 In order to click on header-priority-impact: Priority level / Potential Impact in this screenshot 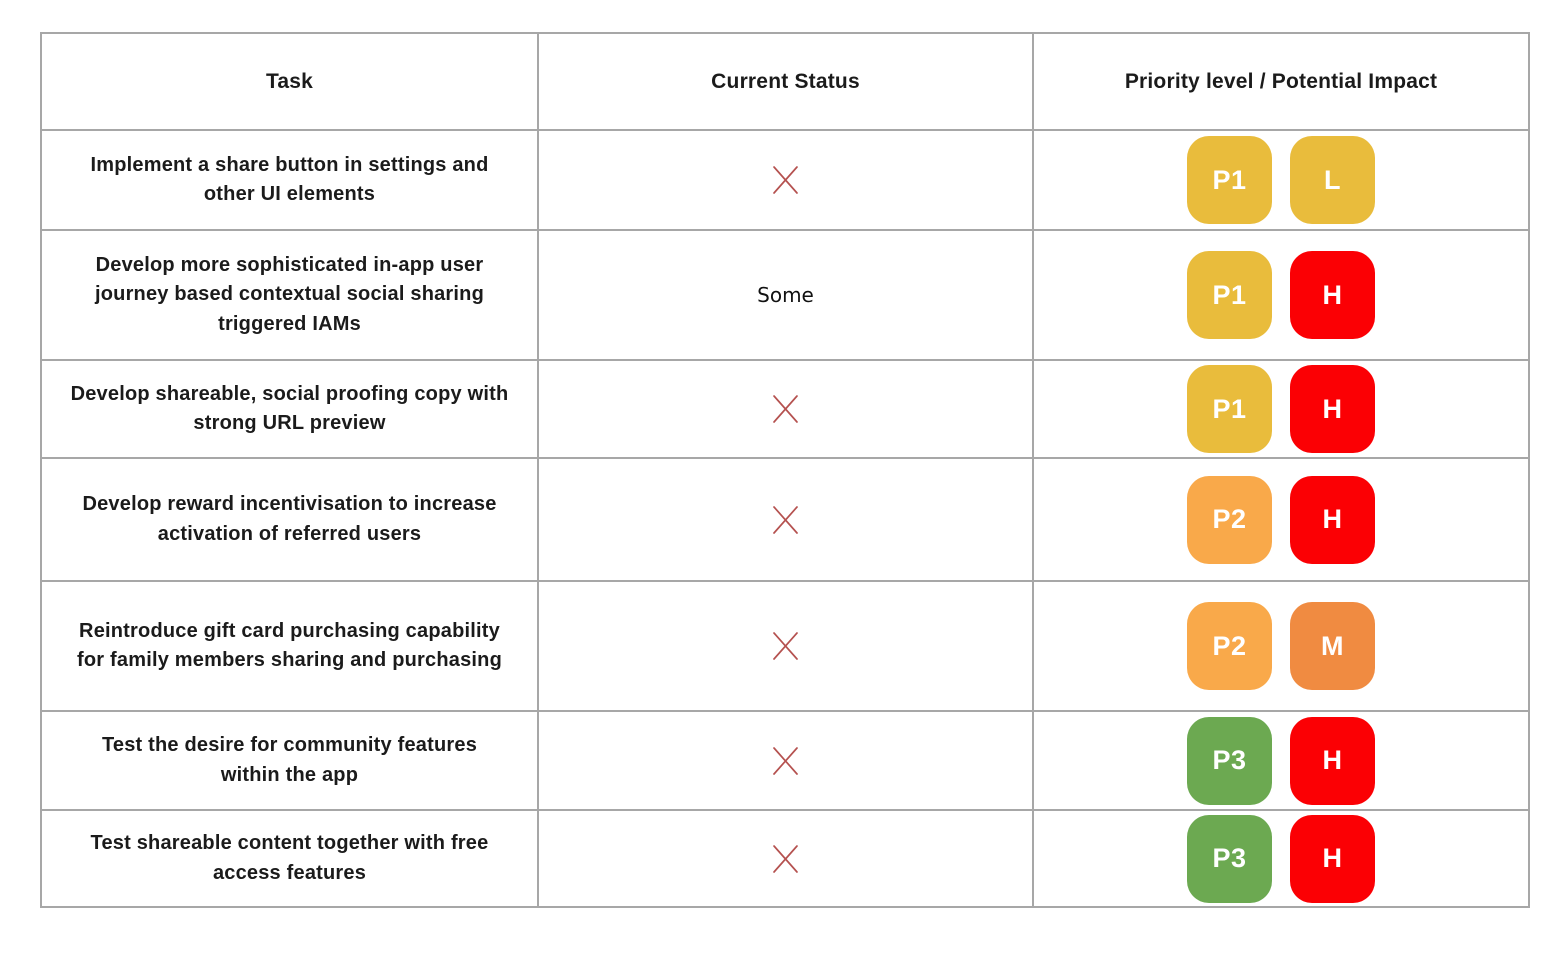, I will do `click(1281, 81)`.